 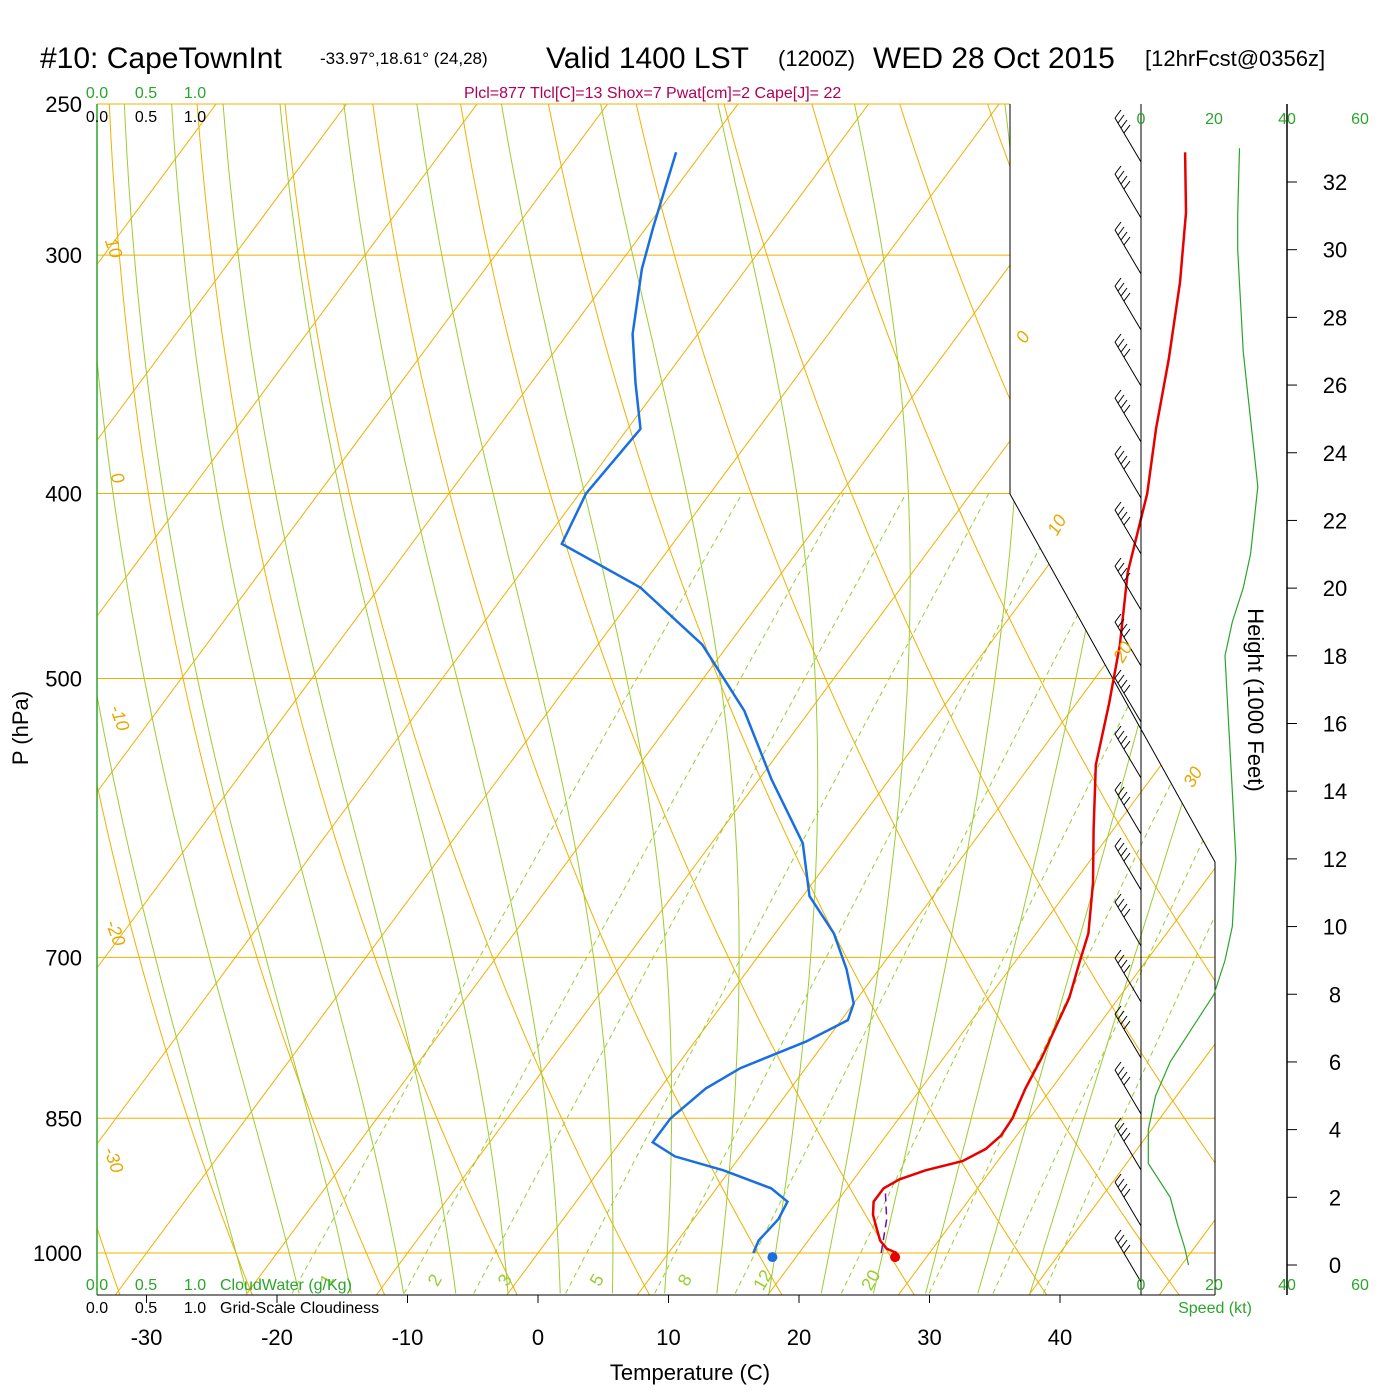 What do you see at coordinates (1255, 699) in the screenshot?
I see `height-axis-label: Height (1000 Feet)` at bounding box center [1255, 699].